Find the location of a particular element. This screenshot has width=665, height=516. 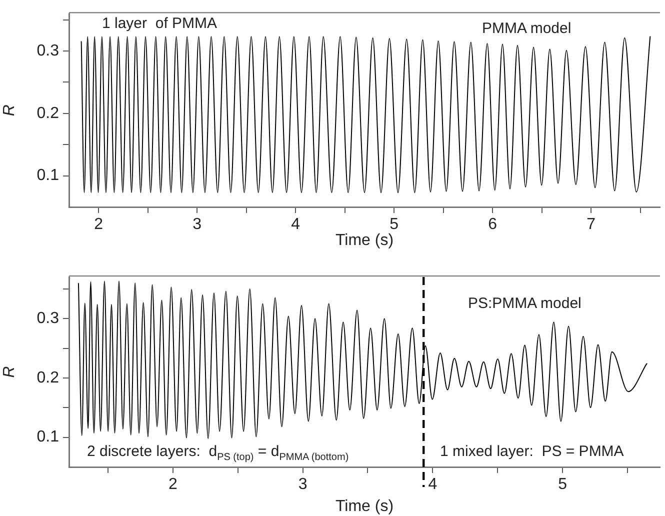

annotation: PMMA model is located at coordinates (527, 29).